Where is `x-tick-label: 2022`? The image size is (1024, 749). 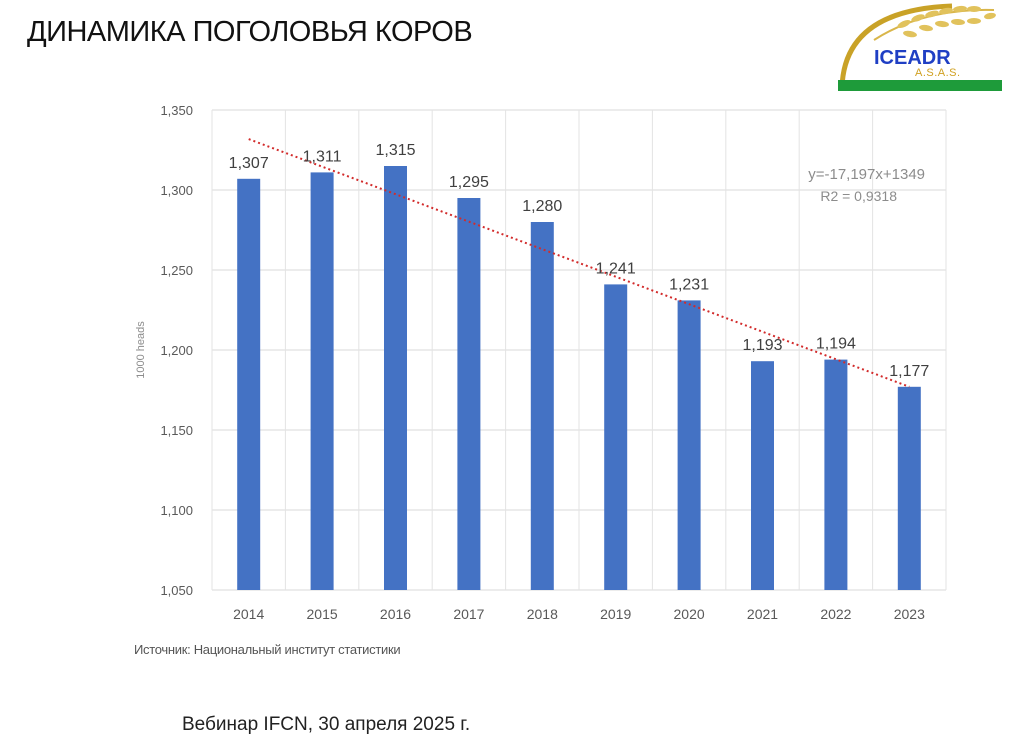
x-tick-label: 2022 is located at coordinates (835, 614).